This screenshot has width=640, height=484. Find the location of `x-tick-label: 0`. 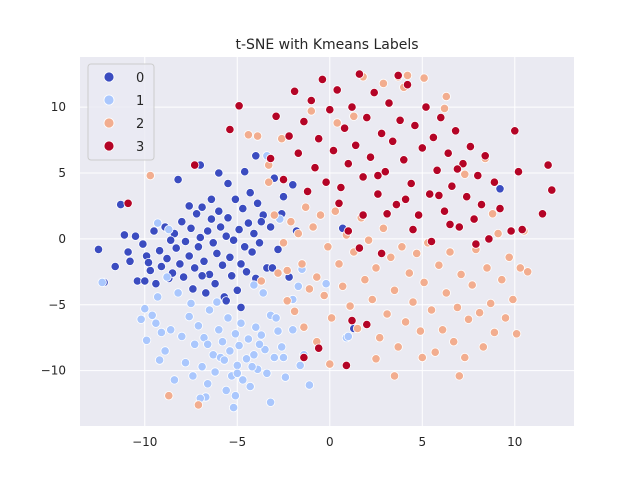

x-tick-label: 0 is located at coordinates (330, 442).